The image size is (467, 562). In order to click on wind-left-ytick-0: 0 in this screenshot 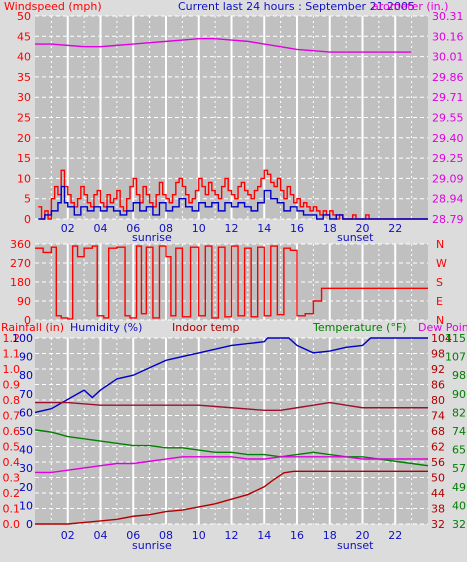, I will do `click(27, 219)`.